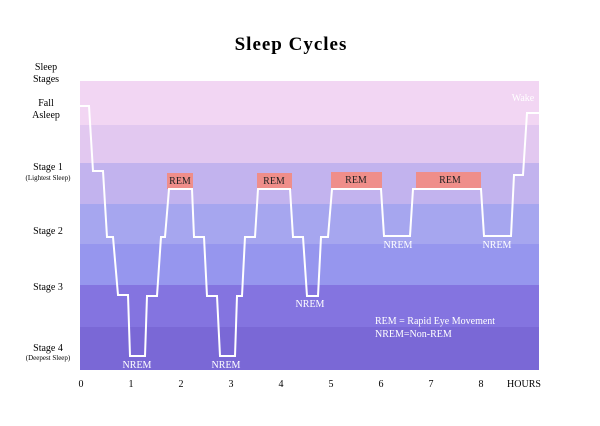  What do you see at coordinates (48, 348) in the screenshot?
I see `y-label-stage-4: Stage 4` at bounding box center [48, 348].